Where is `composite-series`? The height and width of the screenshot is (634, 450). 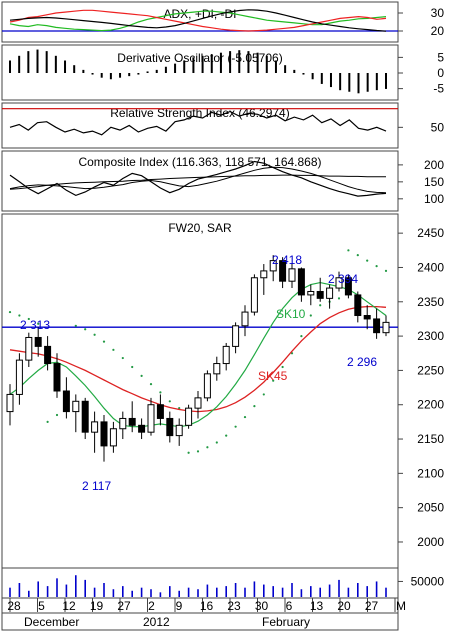
composite-series is located at coordinates (198, 178).